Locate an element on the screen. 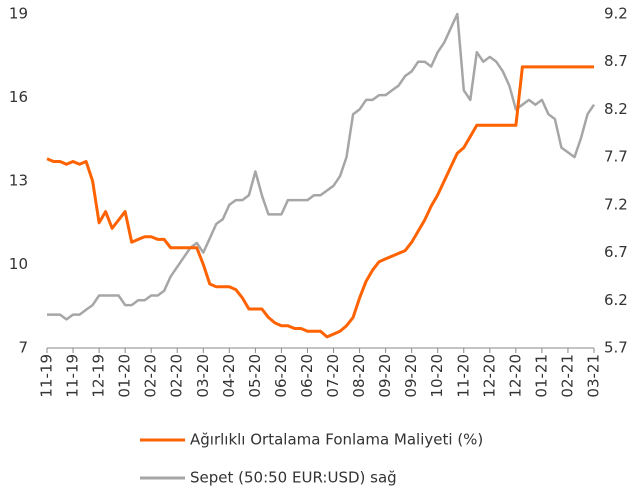 Image resolution: width=641 pixels, height=496 pixels. y2-tick-label: 8.7 is located at coordinates (616, 61).